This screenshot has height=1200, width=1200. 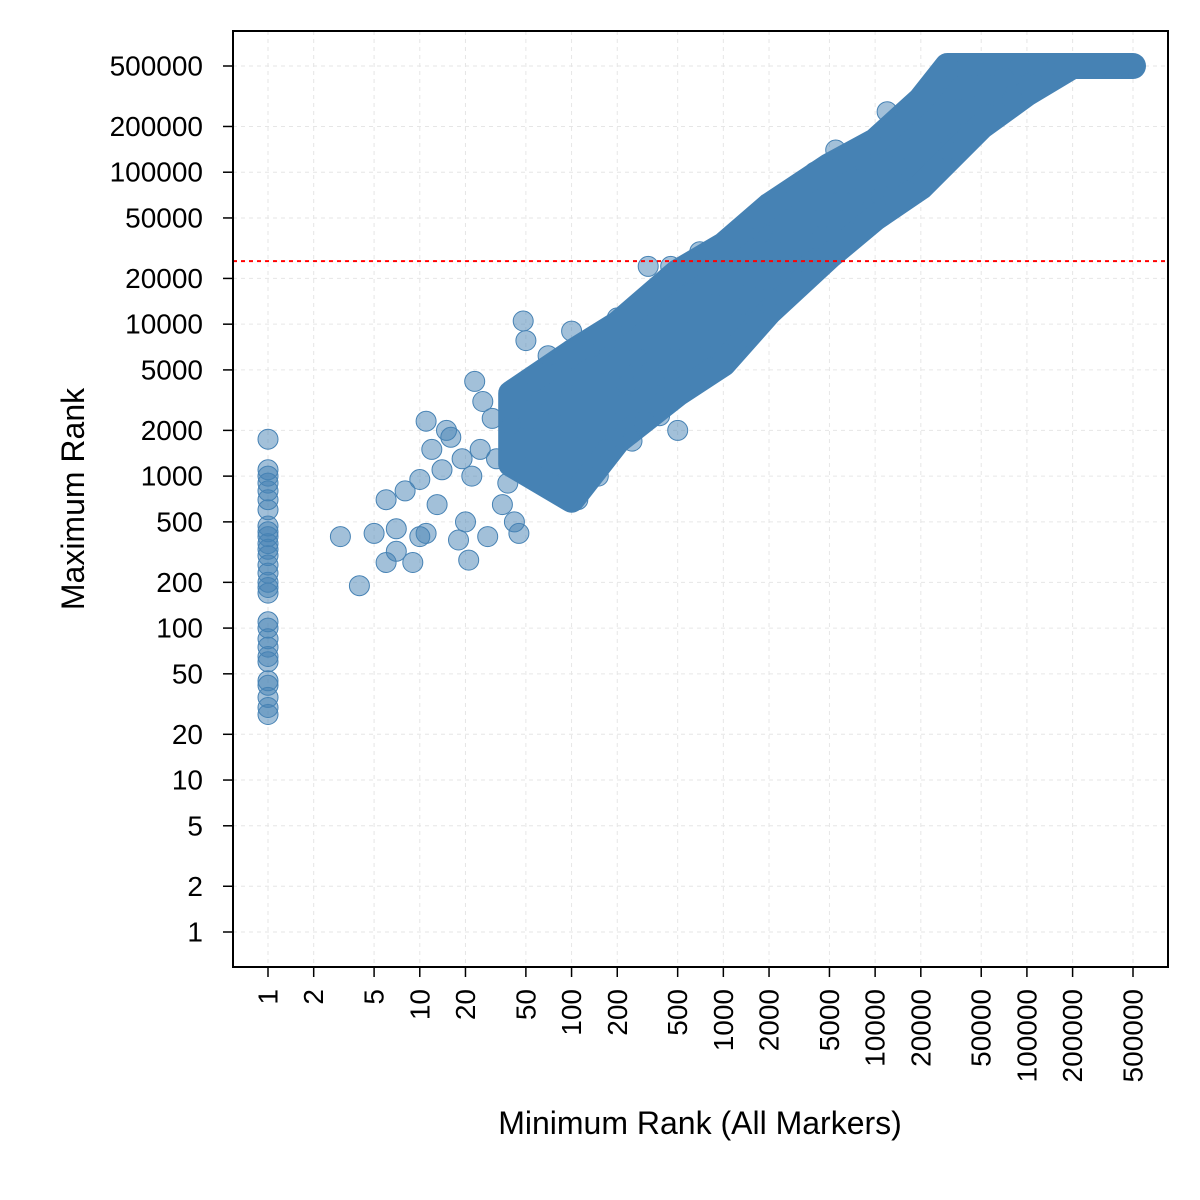 What do you see at coordinates (268, 997) in the screenshot?
I see `x-tick-label: 1` at bounding box center [268, 997].